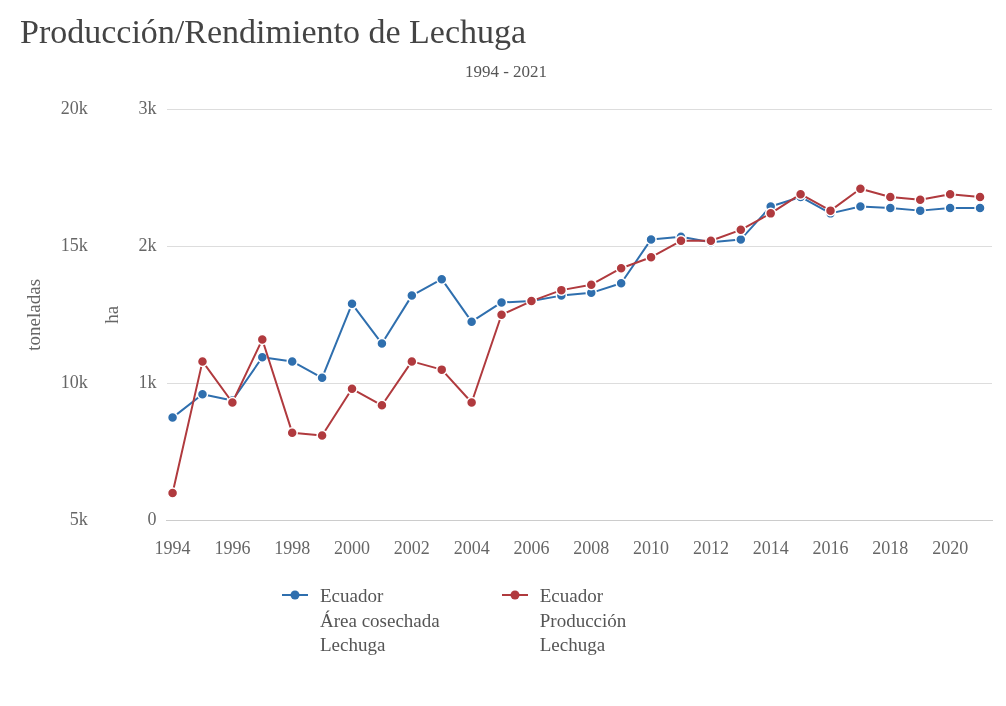 This screenshot has width=1006, height=706. What do you see at coordinates (74, 107) in the screenshot?
I see `y2-tick-label: 20k` at bounding box center [74, 107].